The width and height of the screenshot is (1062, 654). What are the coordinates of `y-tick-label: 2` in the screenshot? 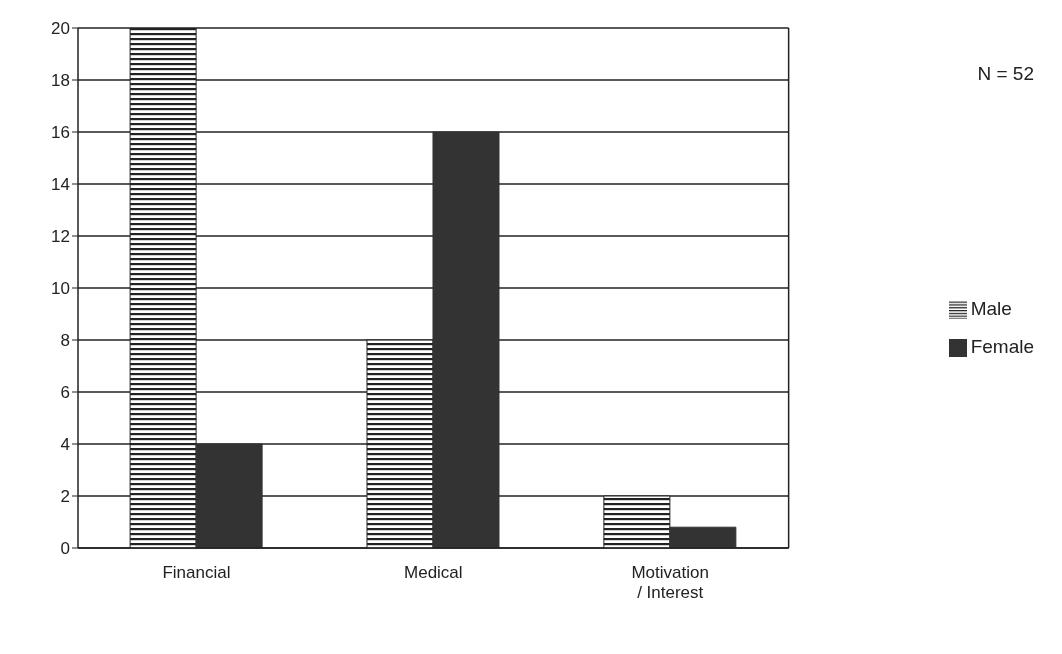 It's located at (65, 497).